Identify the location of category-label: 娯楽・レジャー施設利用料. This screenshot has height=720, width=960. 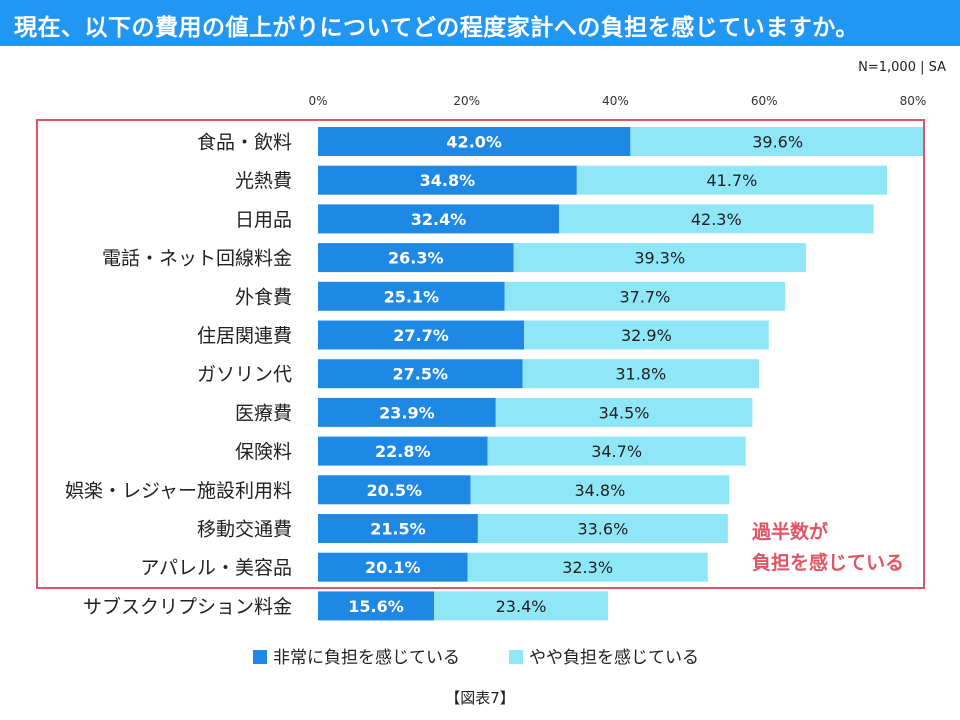
(178, 491).